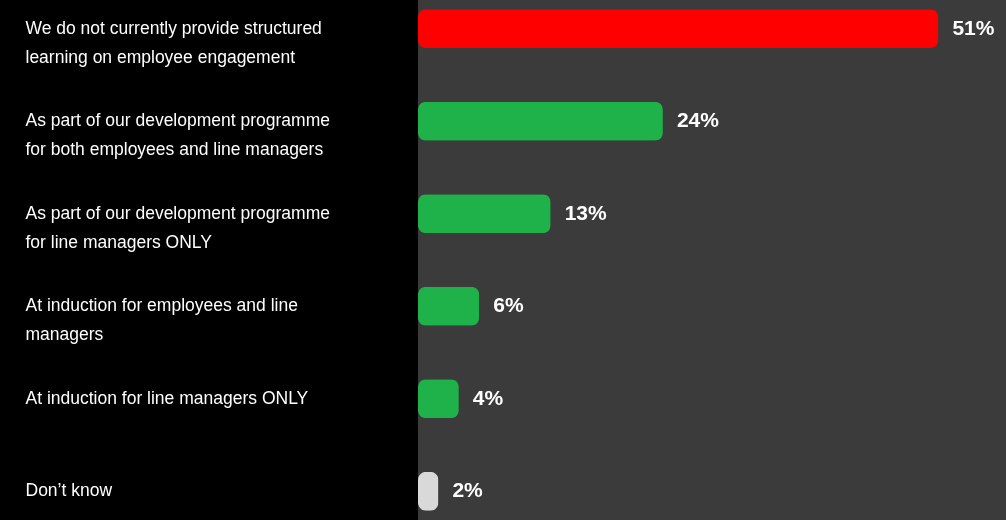  What do you see at coordinates (468, 490) in the screenshot?
I see `data-label: 2%` at bounding box center [468, 490].